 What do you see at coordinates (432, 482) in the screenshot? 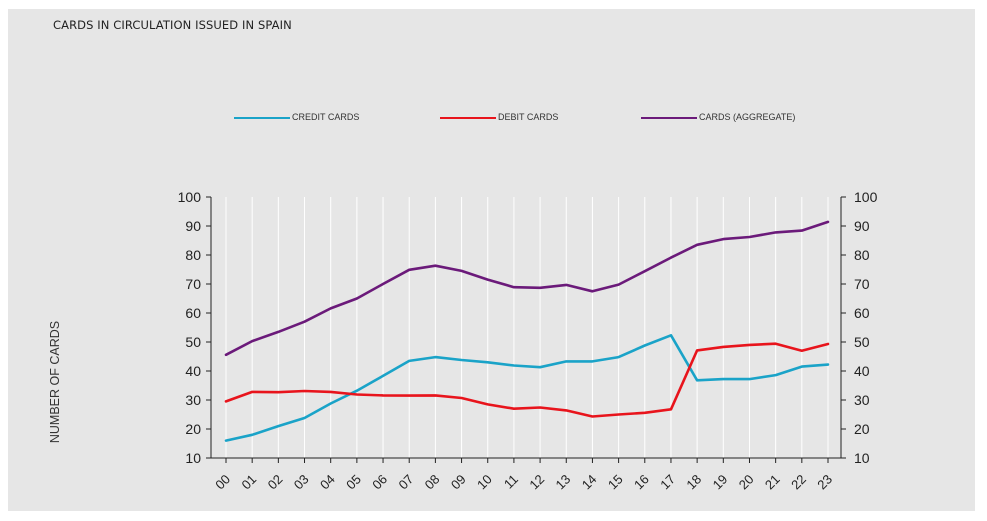
I see `x-tick-label: 08` at bounding box center [432, 482].